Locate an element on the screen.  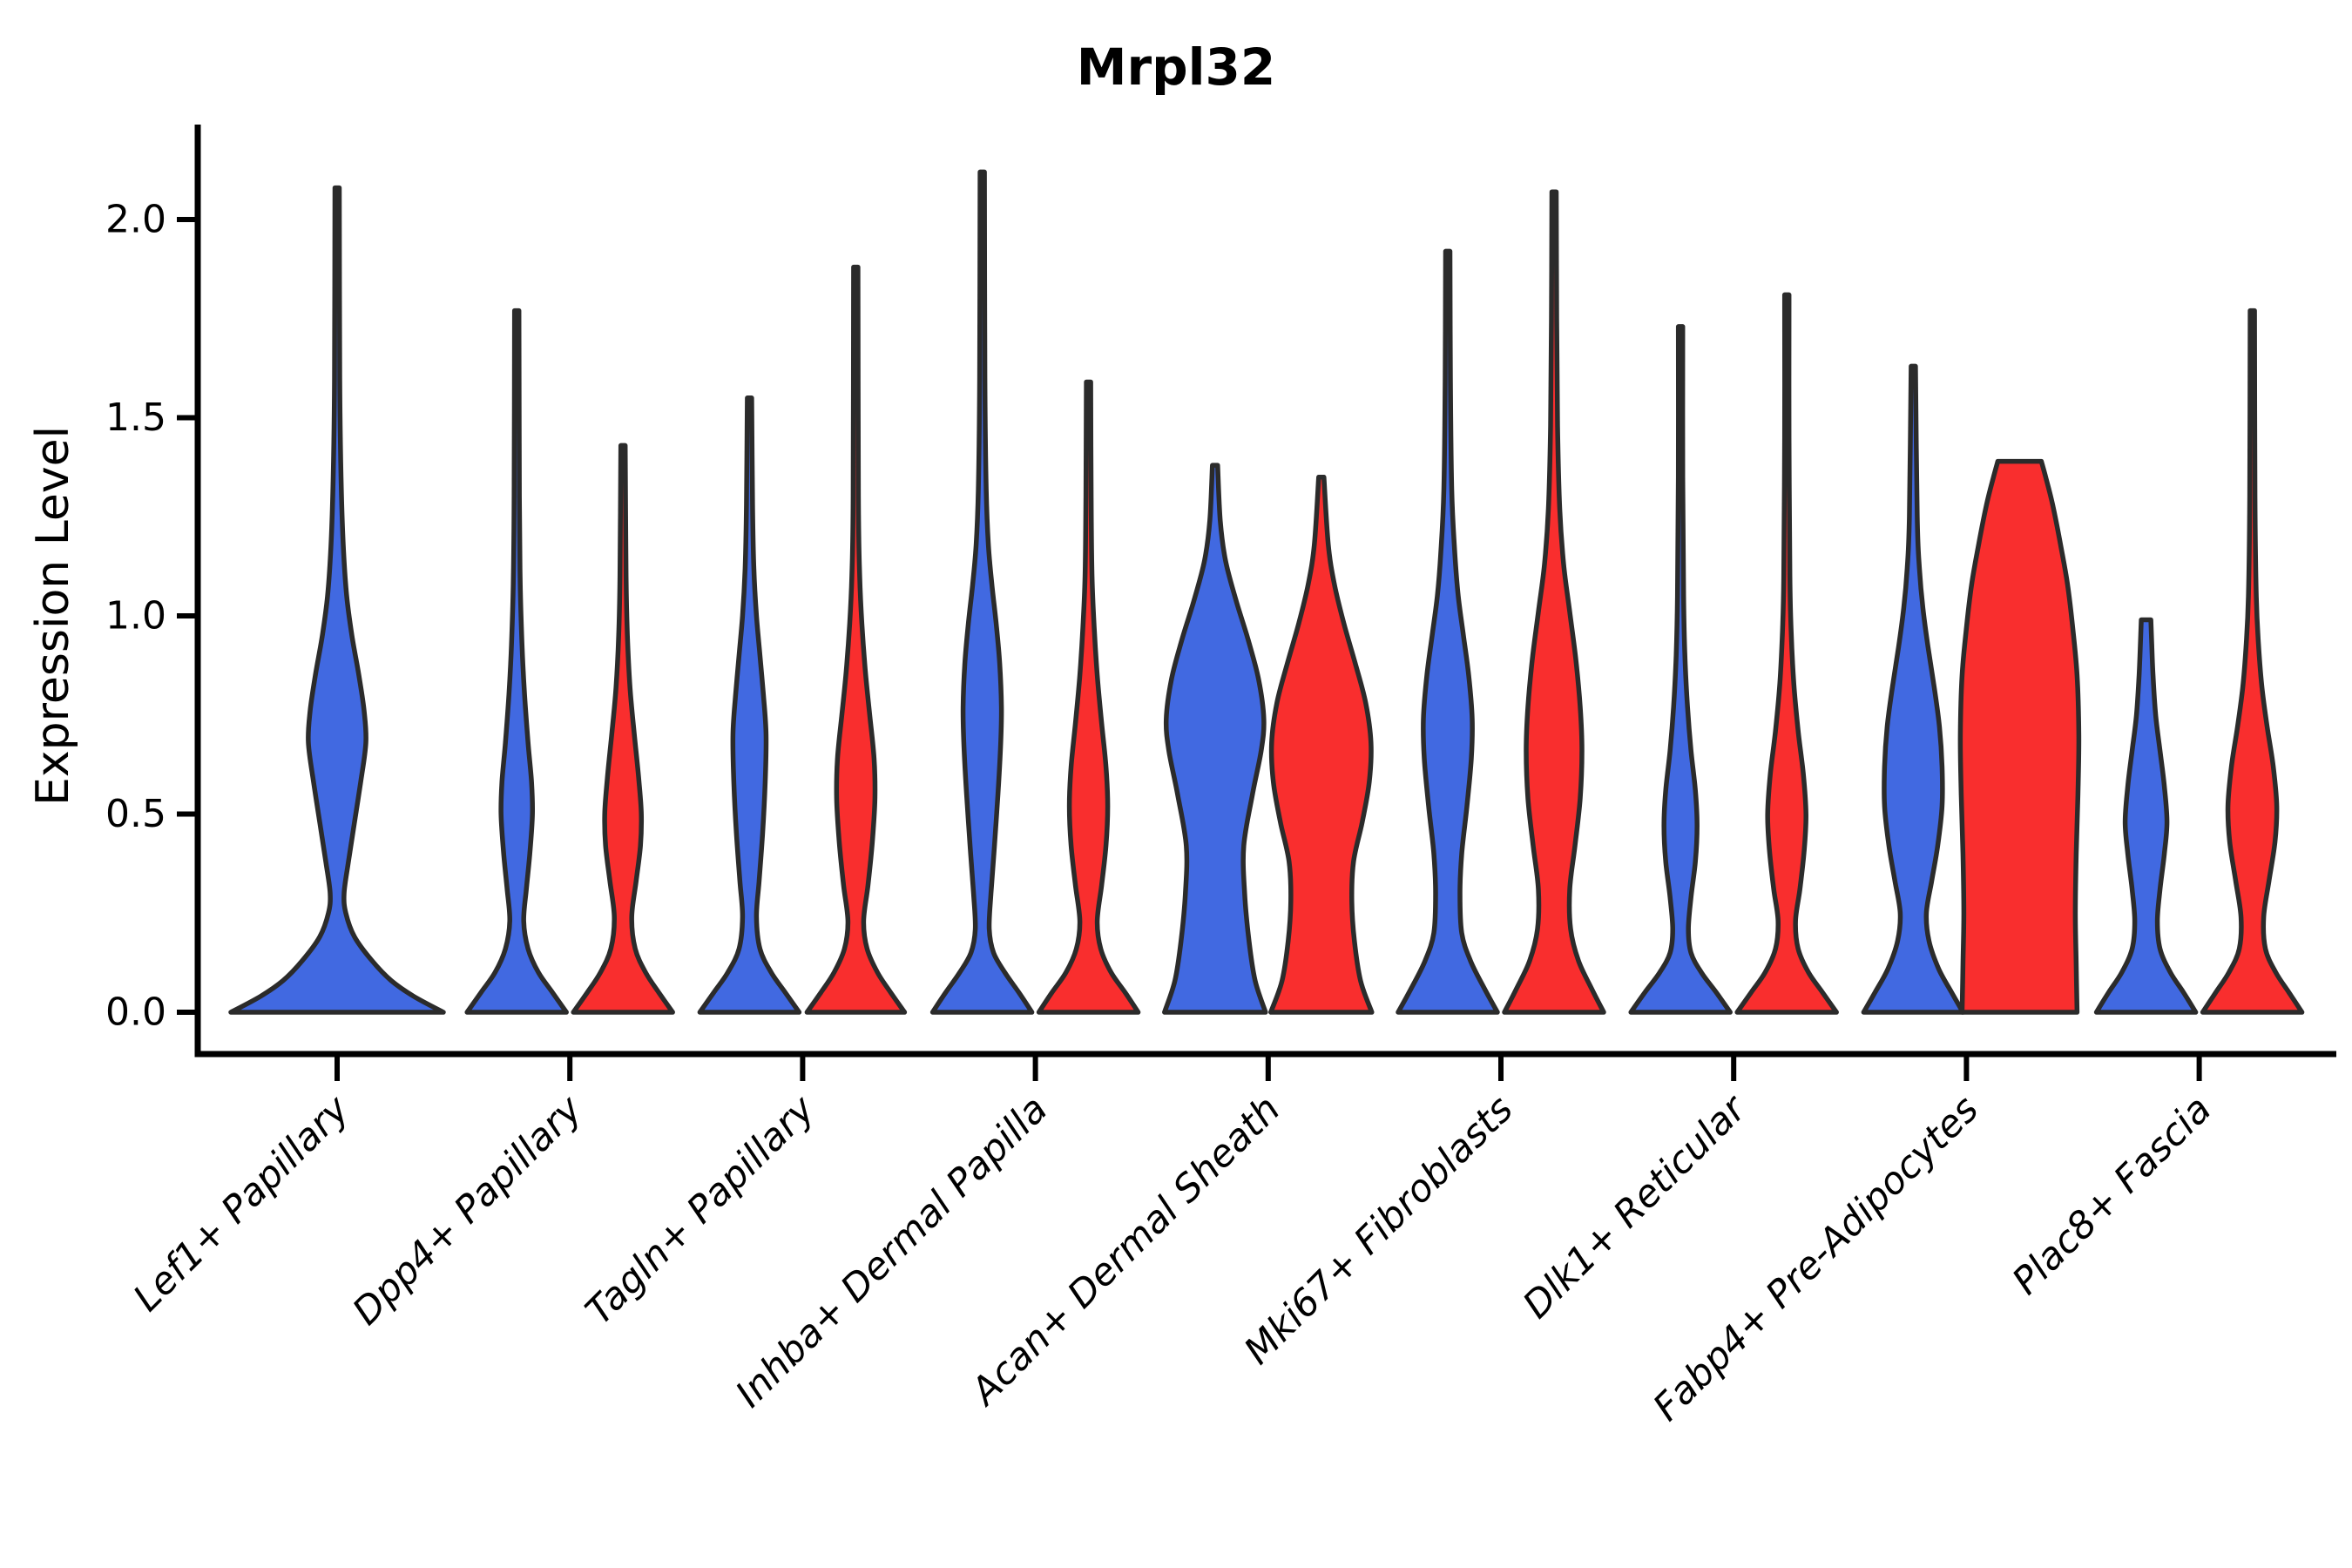
violin-fabp4-pre-adipocytes-blue is located at coordinates (1914, 689).